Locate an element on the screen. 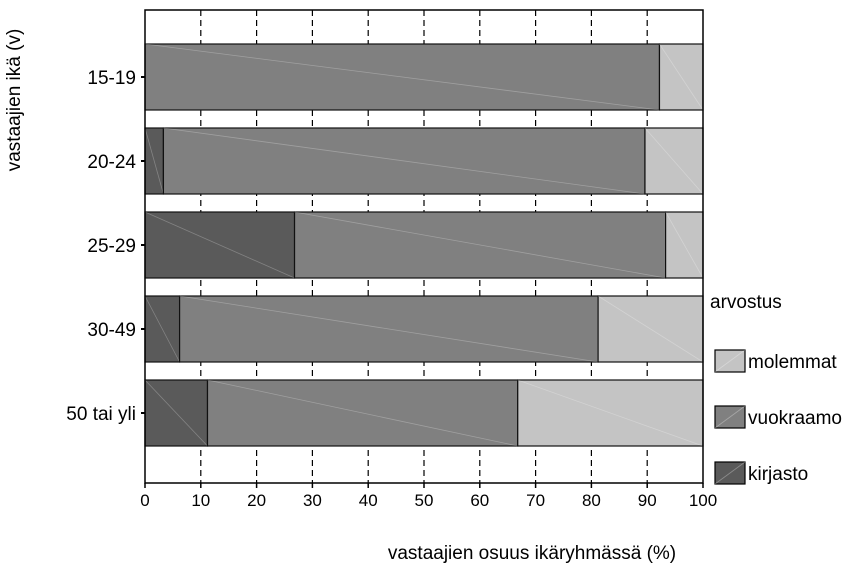  category-label: 20-24 is located at coordinates (111, 162).